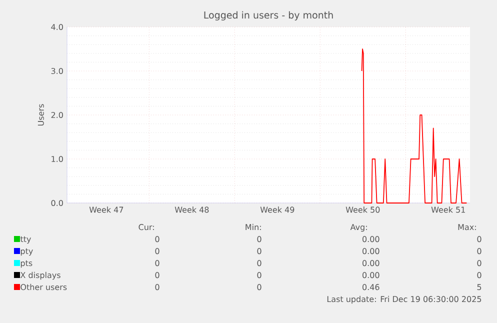 The height and width of the screenshot is (323, 497). I want to click on text: Cur:, so click(146, 227).